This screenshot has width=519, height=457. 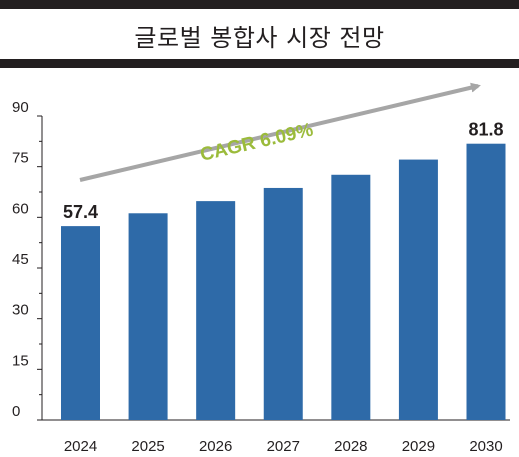 What do you see at coordinates (20, 360) in the screenshot?
I see `y-tick-label: 15` at bounding box center [20, 360].